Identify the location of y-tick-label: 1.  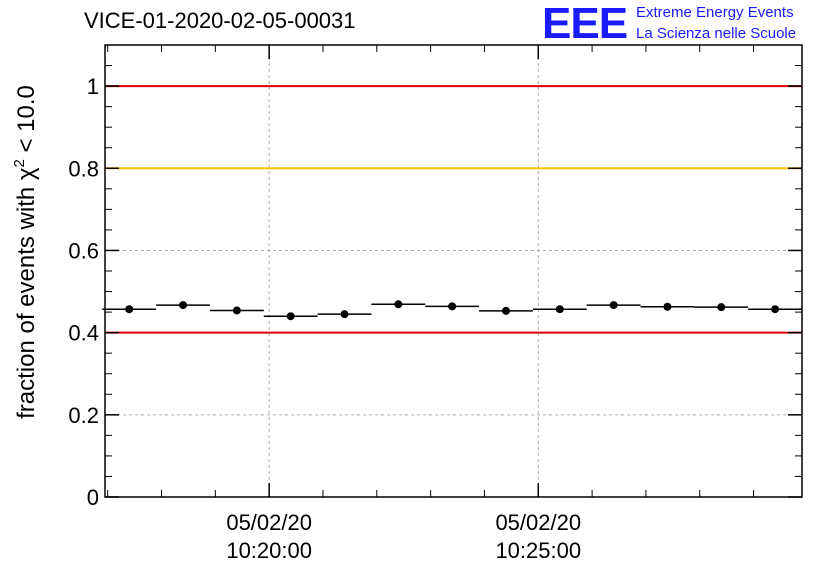
(93, 86).